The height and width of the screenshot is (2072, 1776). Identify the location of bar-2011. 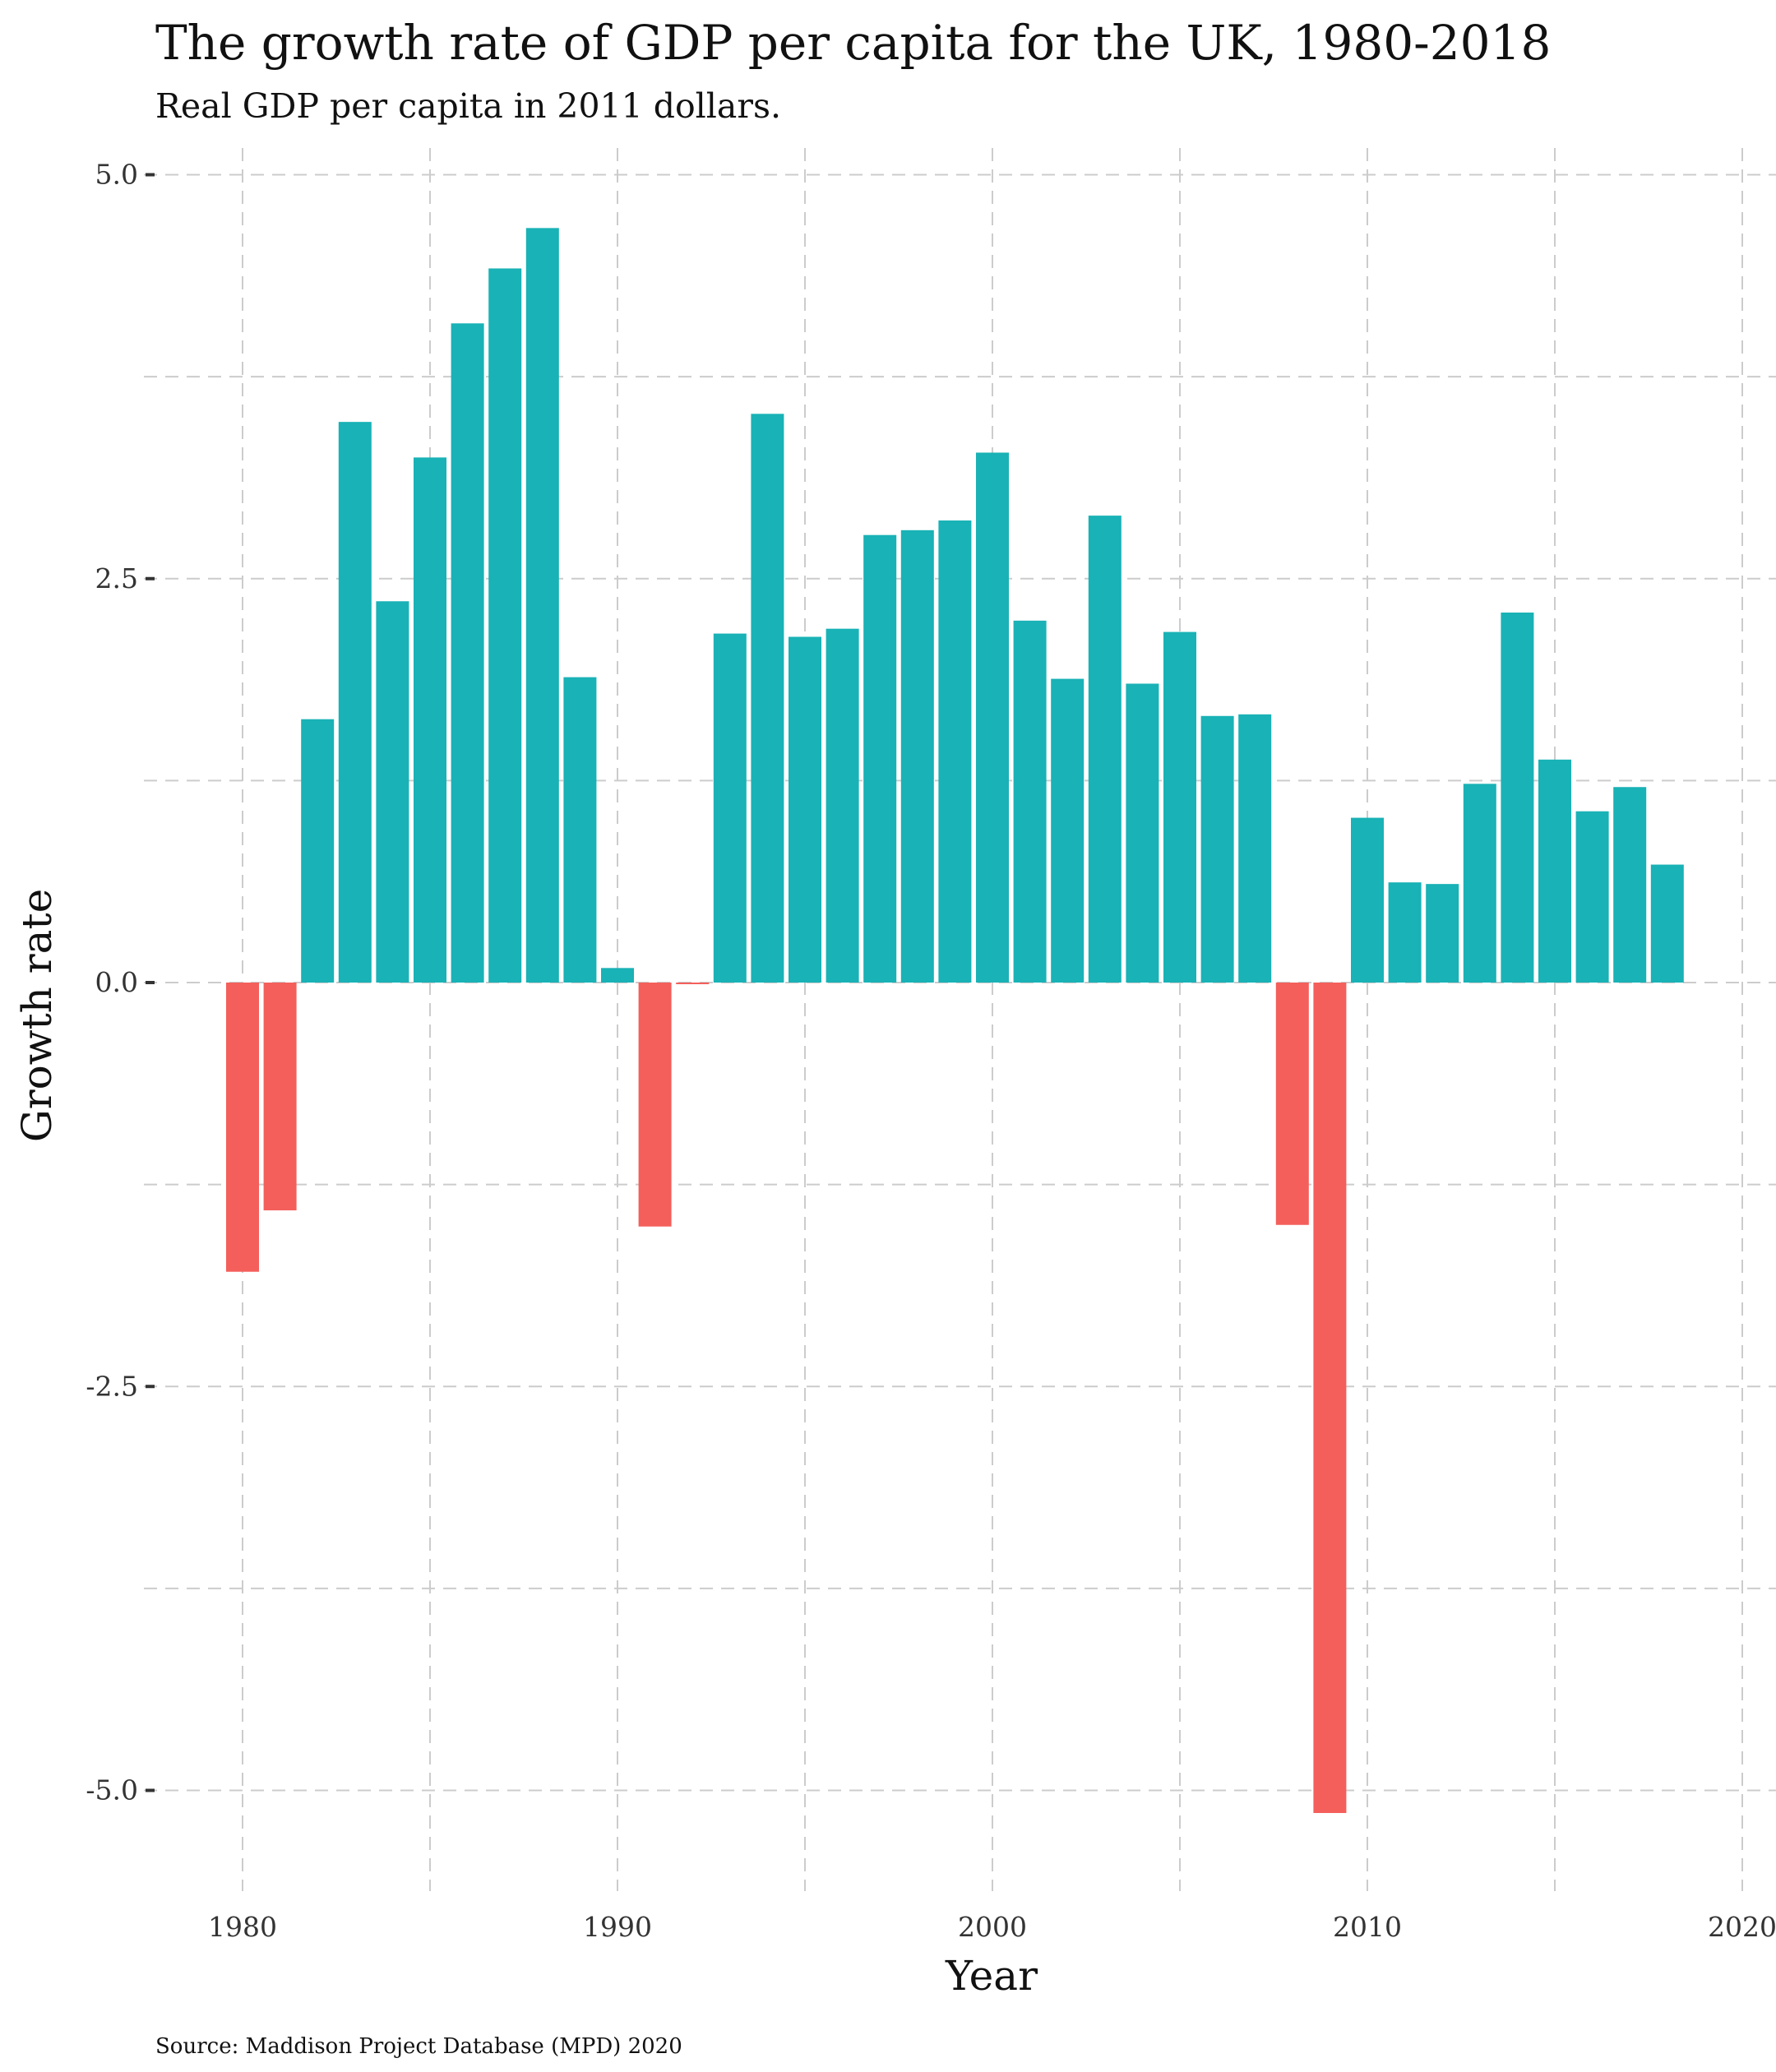
(1405, 932).